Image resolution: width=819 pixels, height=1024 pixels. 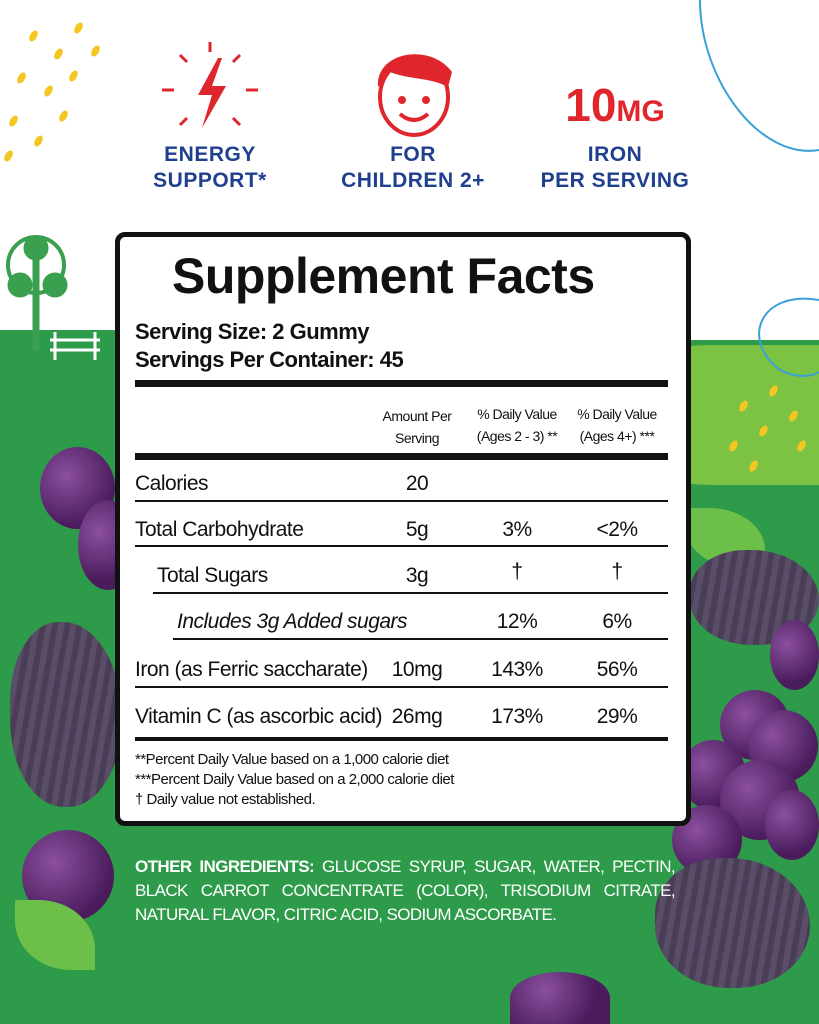 What do you see at coordinates (417, 529) in the screenshot?
I see `row-amount: 5g` at bounding box center [417, 529].